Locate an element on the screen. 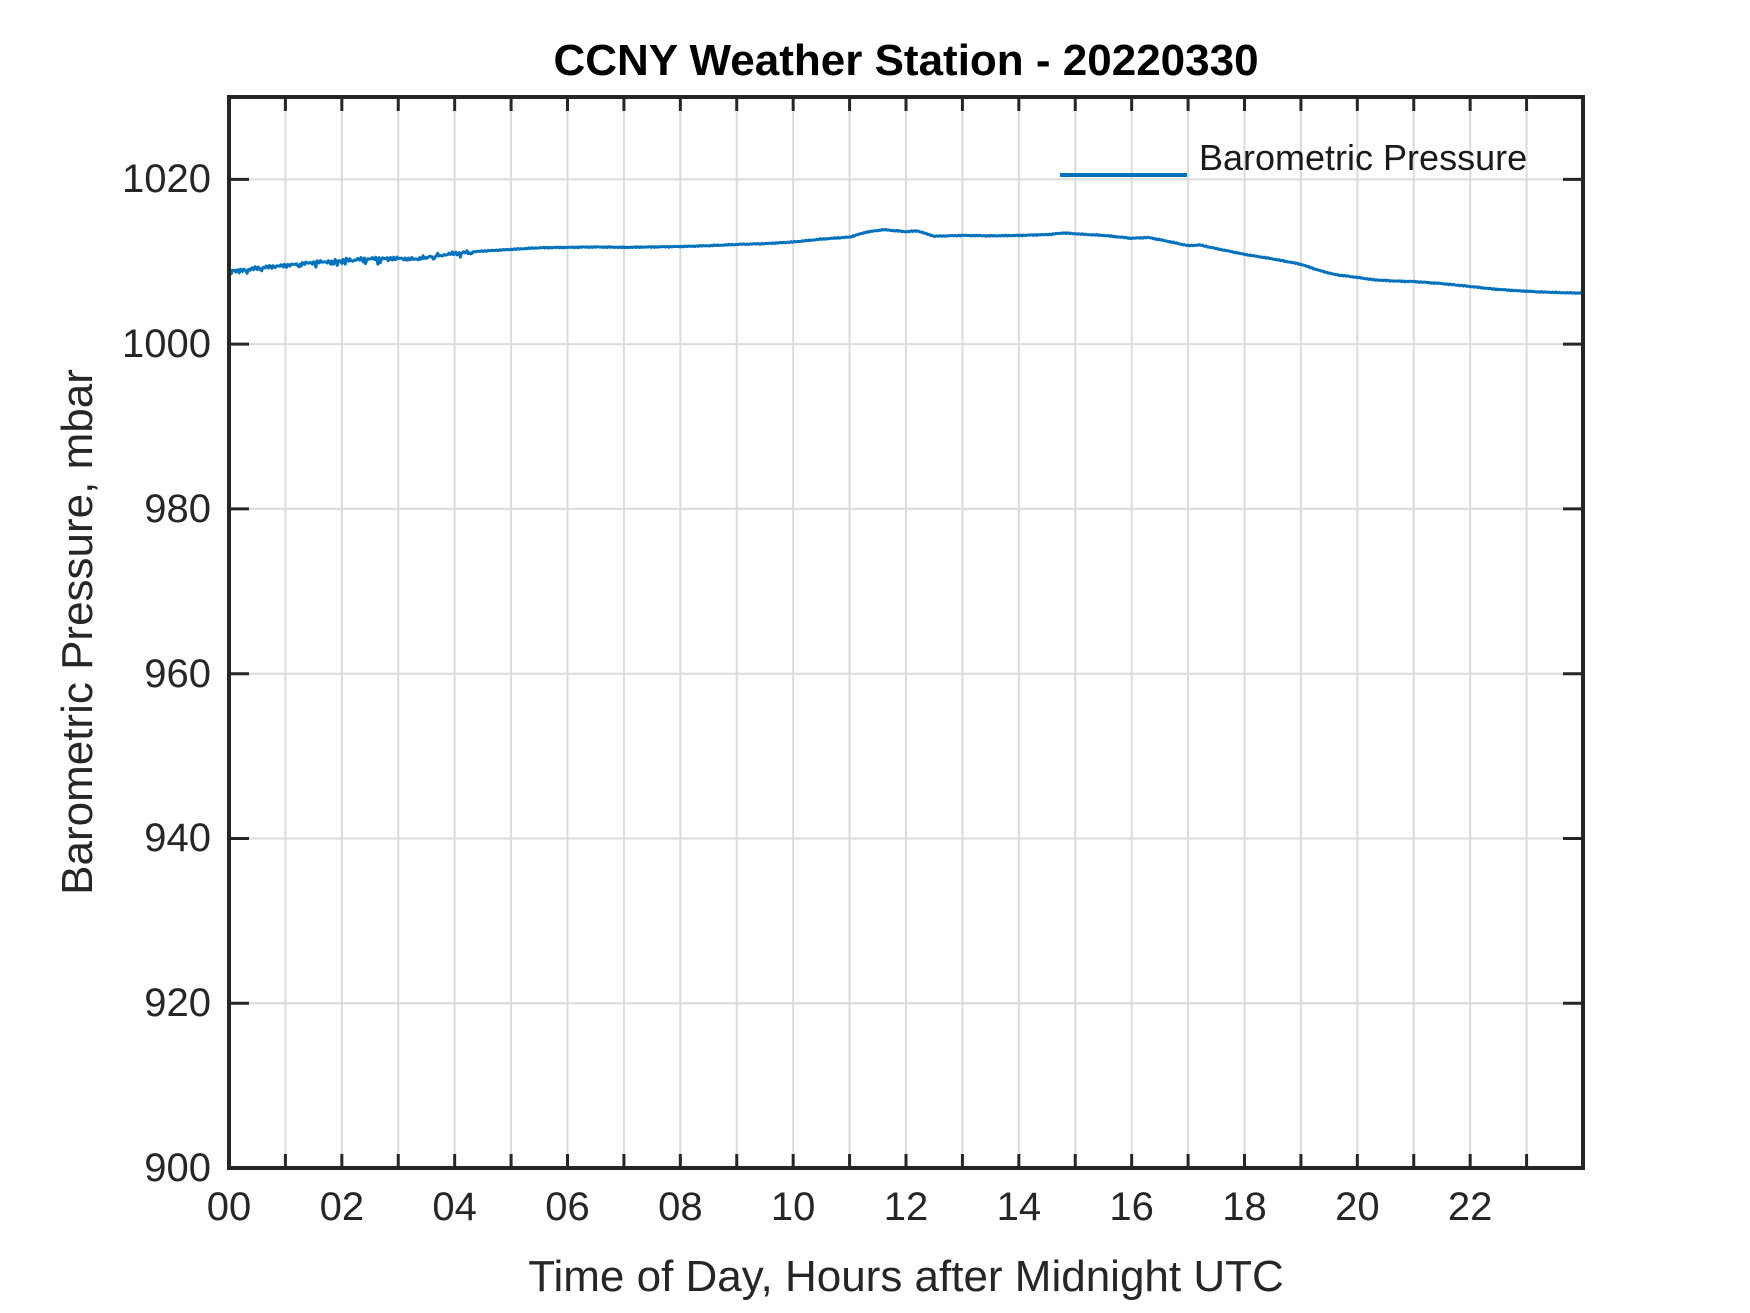 This screenshot has height=1313, width=1750. x-tick-label: 14 is located at coordinates (1019, 1207).